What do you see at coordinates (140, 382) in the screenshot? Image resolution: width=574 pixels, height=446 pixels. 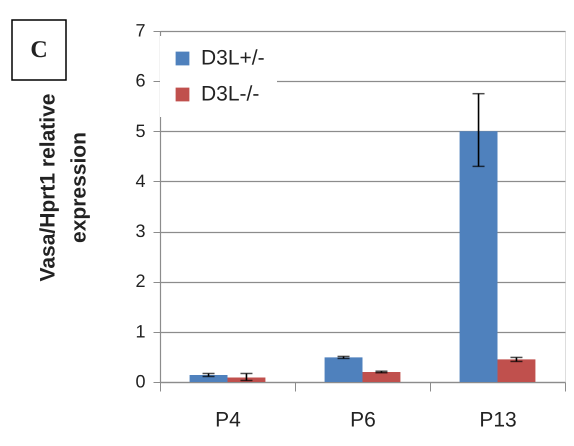 I see `y-tick-label: 0` at bounding box center [140, 382].